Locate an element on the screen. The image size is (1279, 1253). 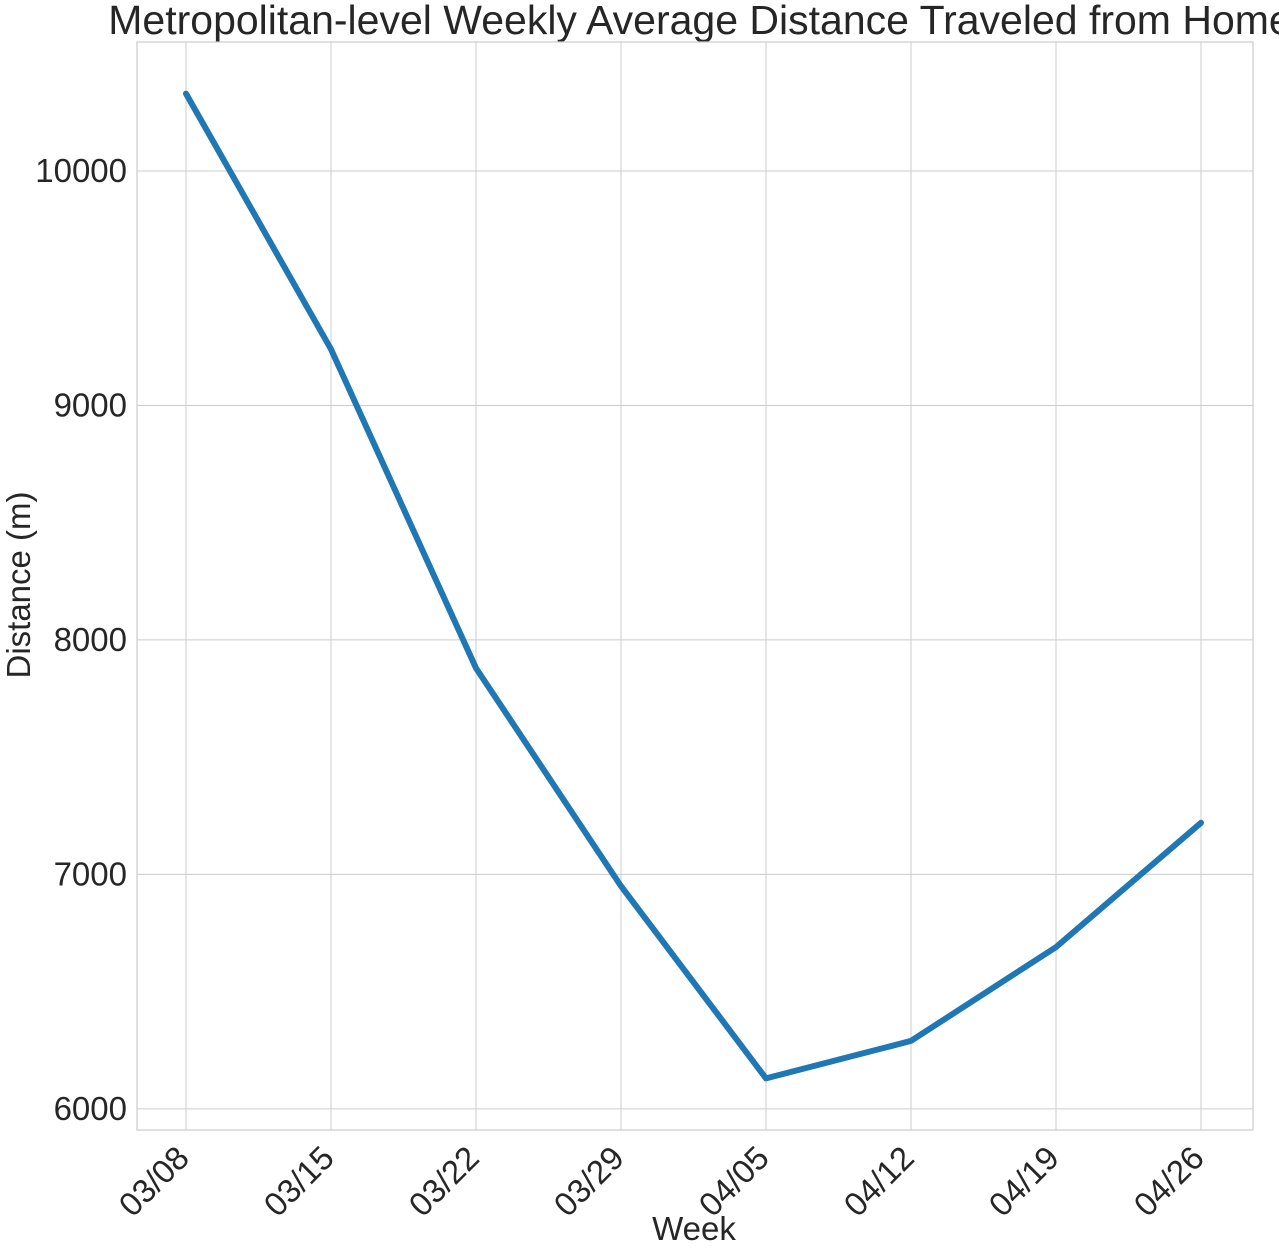
x-tick-label: 03/08 is located at coordinates (153, 1181).